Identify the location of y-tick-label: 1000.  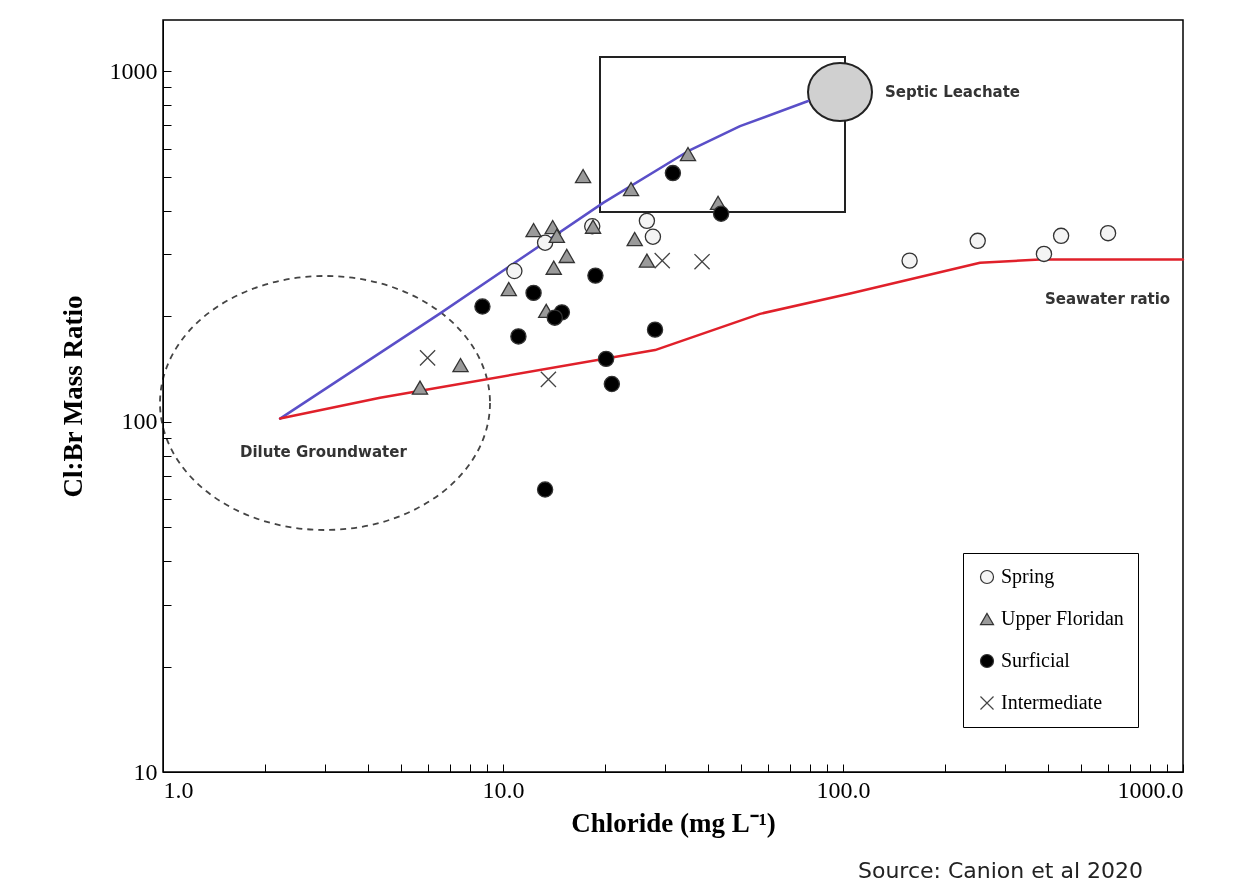
(133, 70).